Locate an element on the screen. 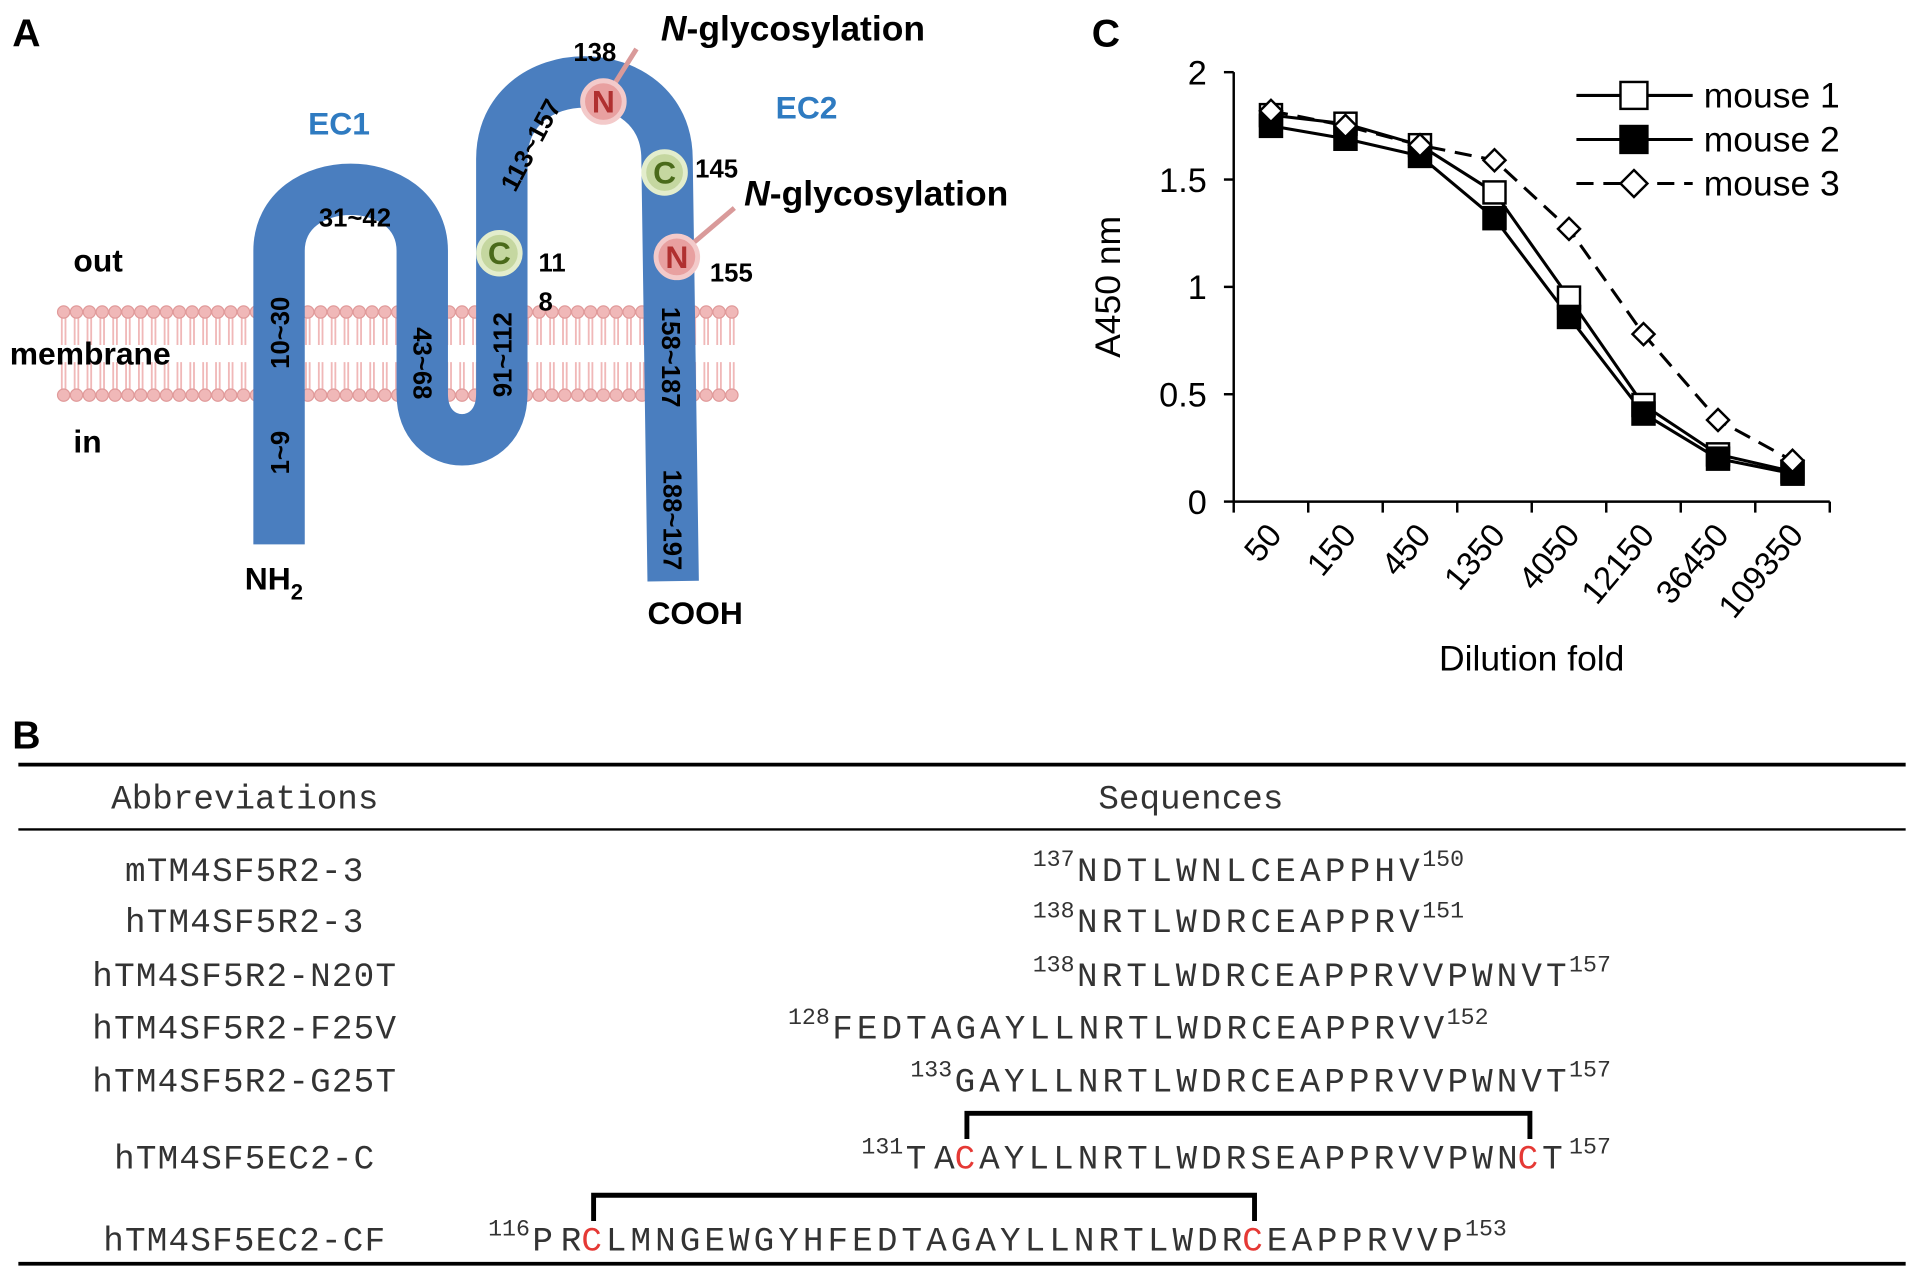 Image resolution: width=1913 pixels, height=1276 pixels. abbreviation: hTM4SF5EC2-CF is located at coordinates (244, 1241).